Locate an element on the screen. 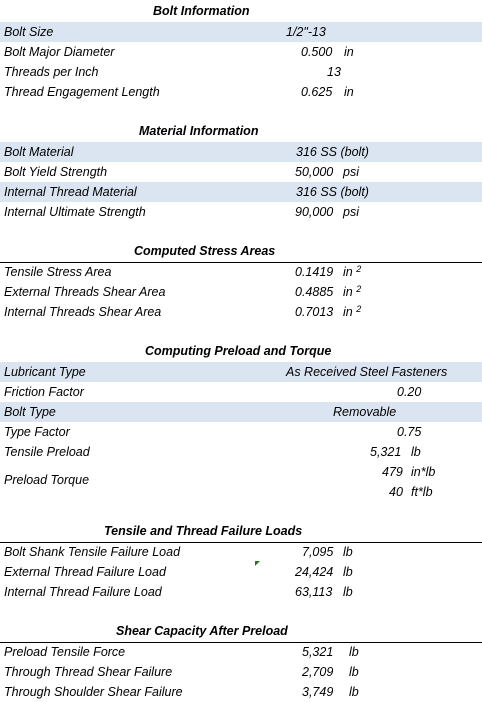  external-failure-row: External Thread Failure Load 24,424 lb is located at coordinates (241, 572).